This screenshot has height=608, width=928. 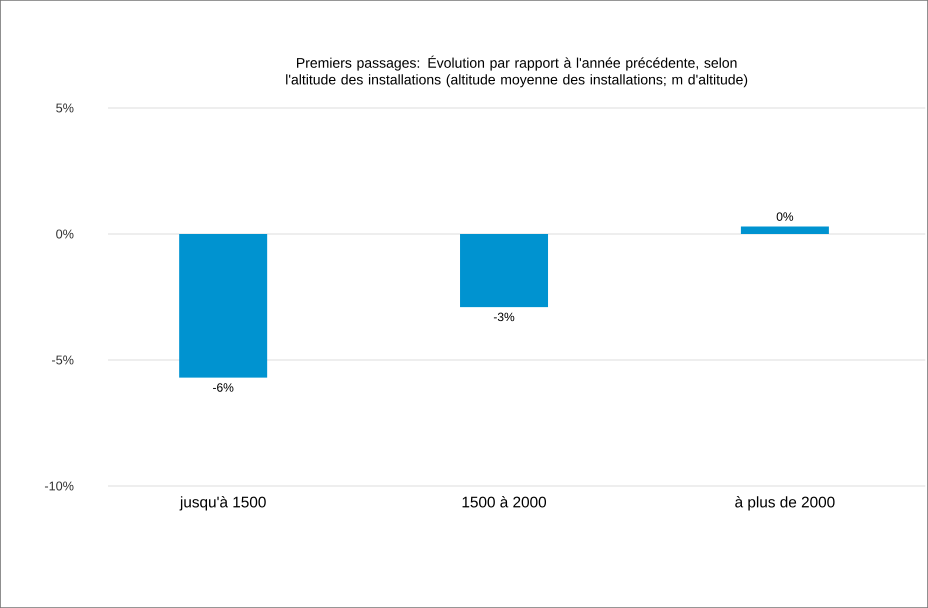 I want to click on data-label: -6%, so click(x=223, y=387).